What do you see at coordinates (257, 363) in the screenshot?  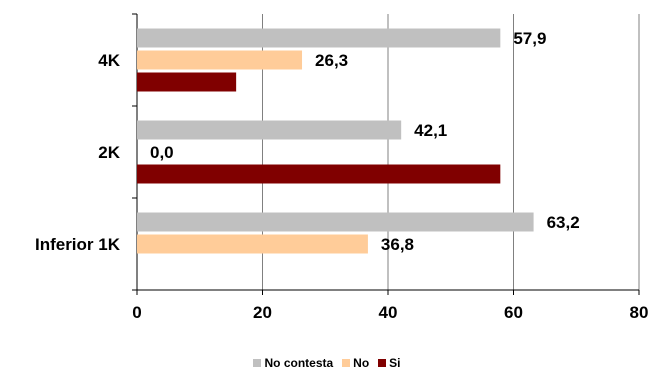 I see `legend-swatch-no-contesta` at bounding box center [257, 363].